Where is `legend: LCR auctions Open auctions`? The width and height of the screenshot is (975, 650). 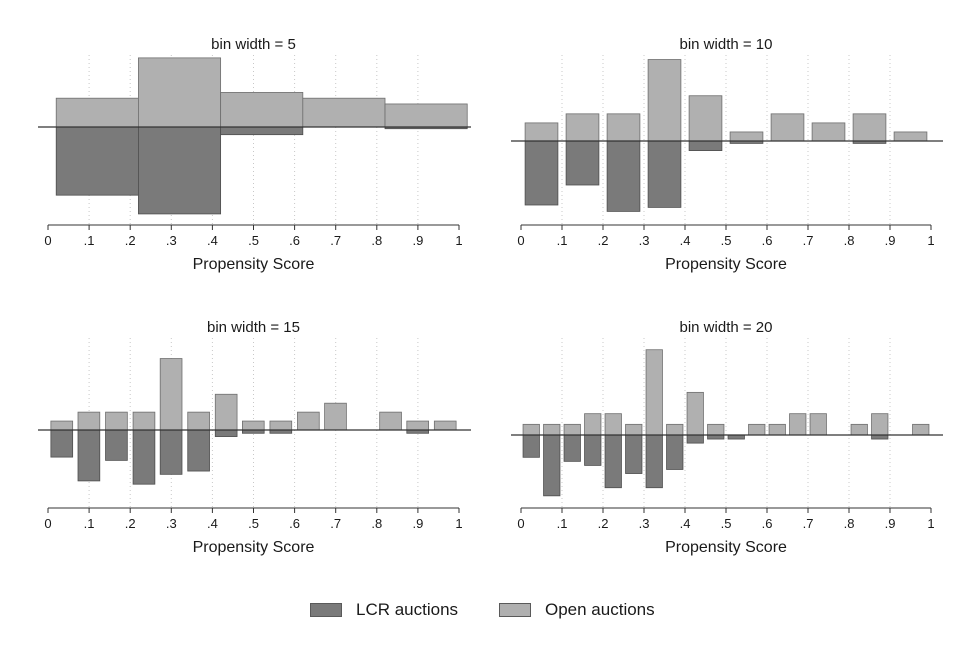
legend: LCR auctions Open auctions is located at coordinates (487, 610).